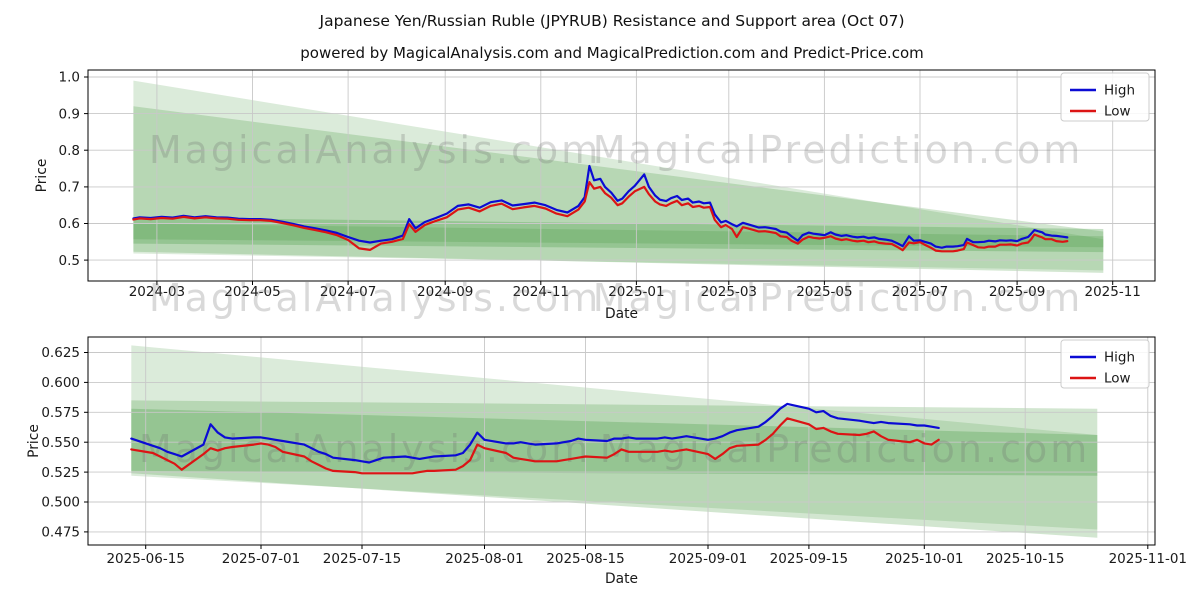  Describe the element at coordinates (60, 473) in the screenshot. I see `y-tick-label: 0.525` at that location.